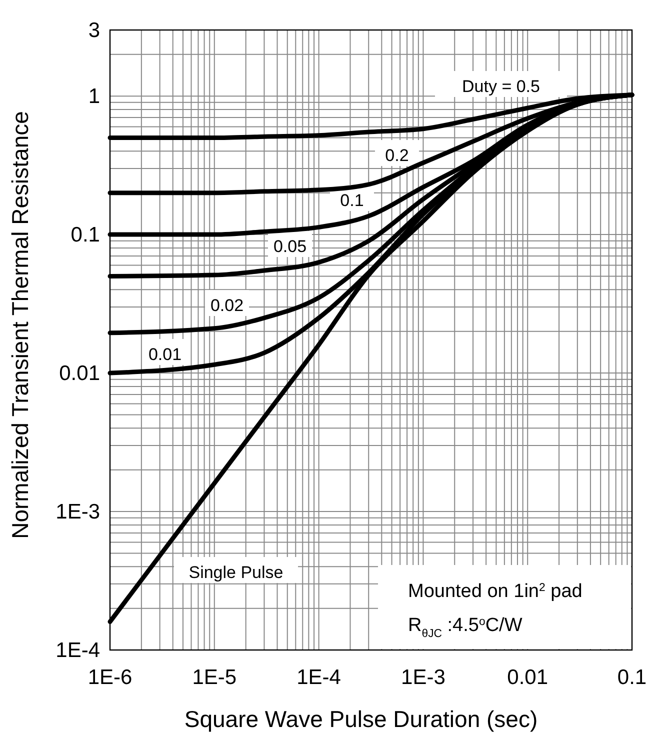  Describe the element at coordinates (227, 305) in the screenshot. I see `series-label: 0.02` at that location.